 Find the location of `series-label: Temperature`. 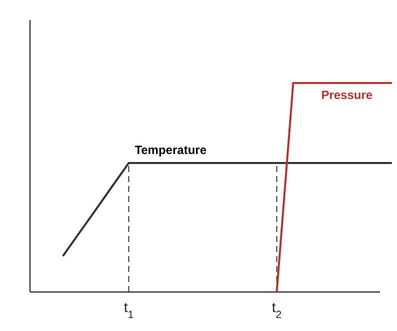

series-label: Temperature is located at coordinates (170, 150).